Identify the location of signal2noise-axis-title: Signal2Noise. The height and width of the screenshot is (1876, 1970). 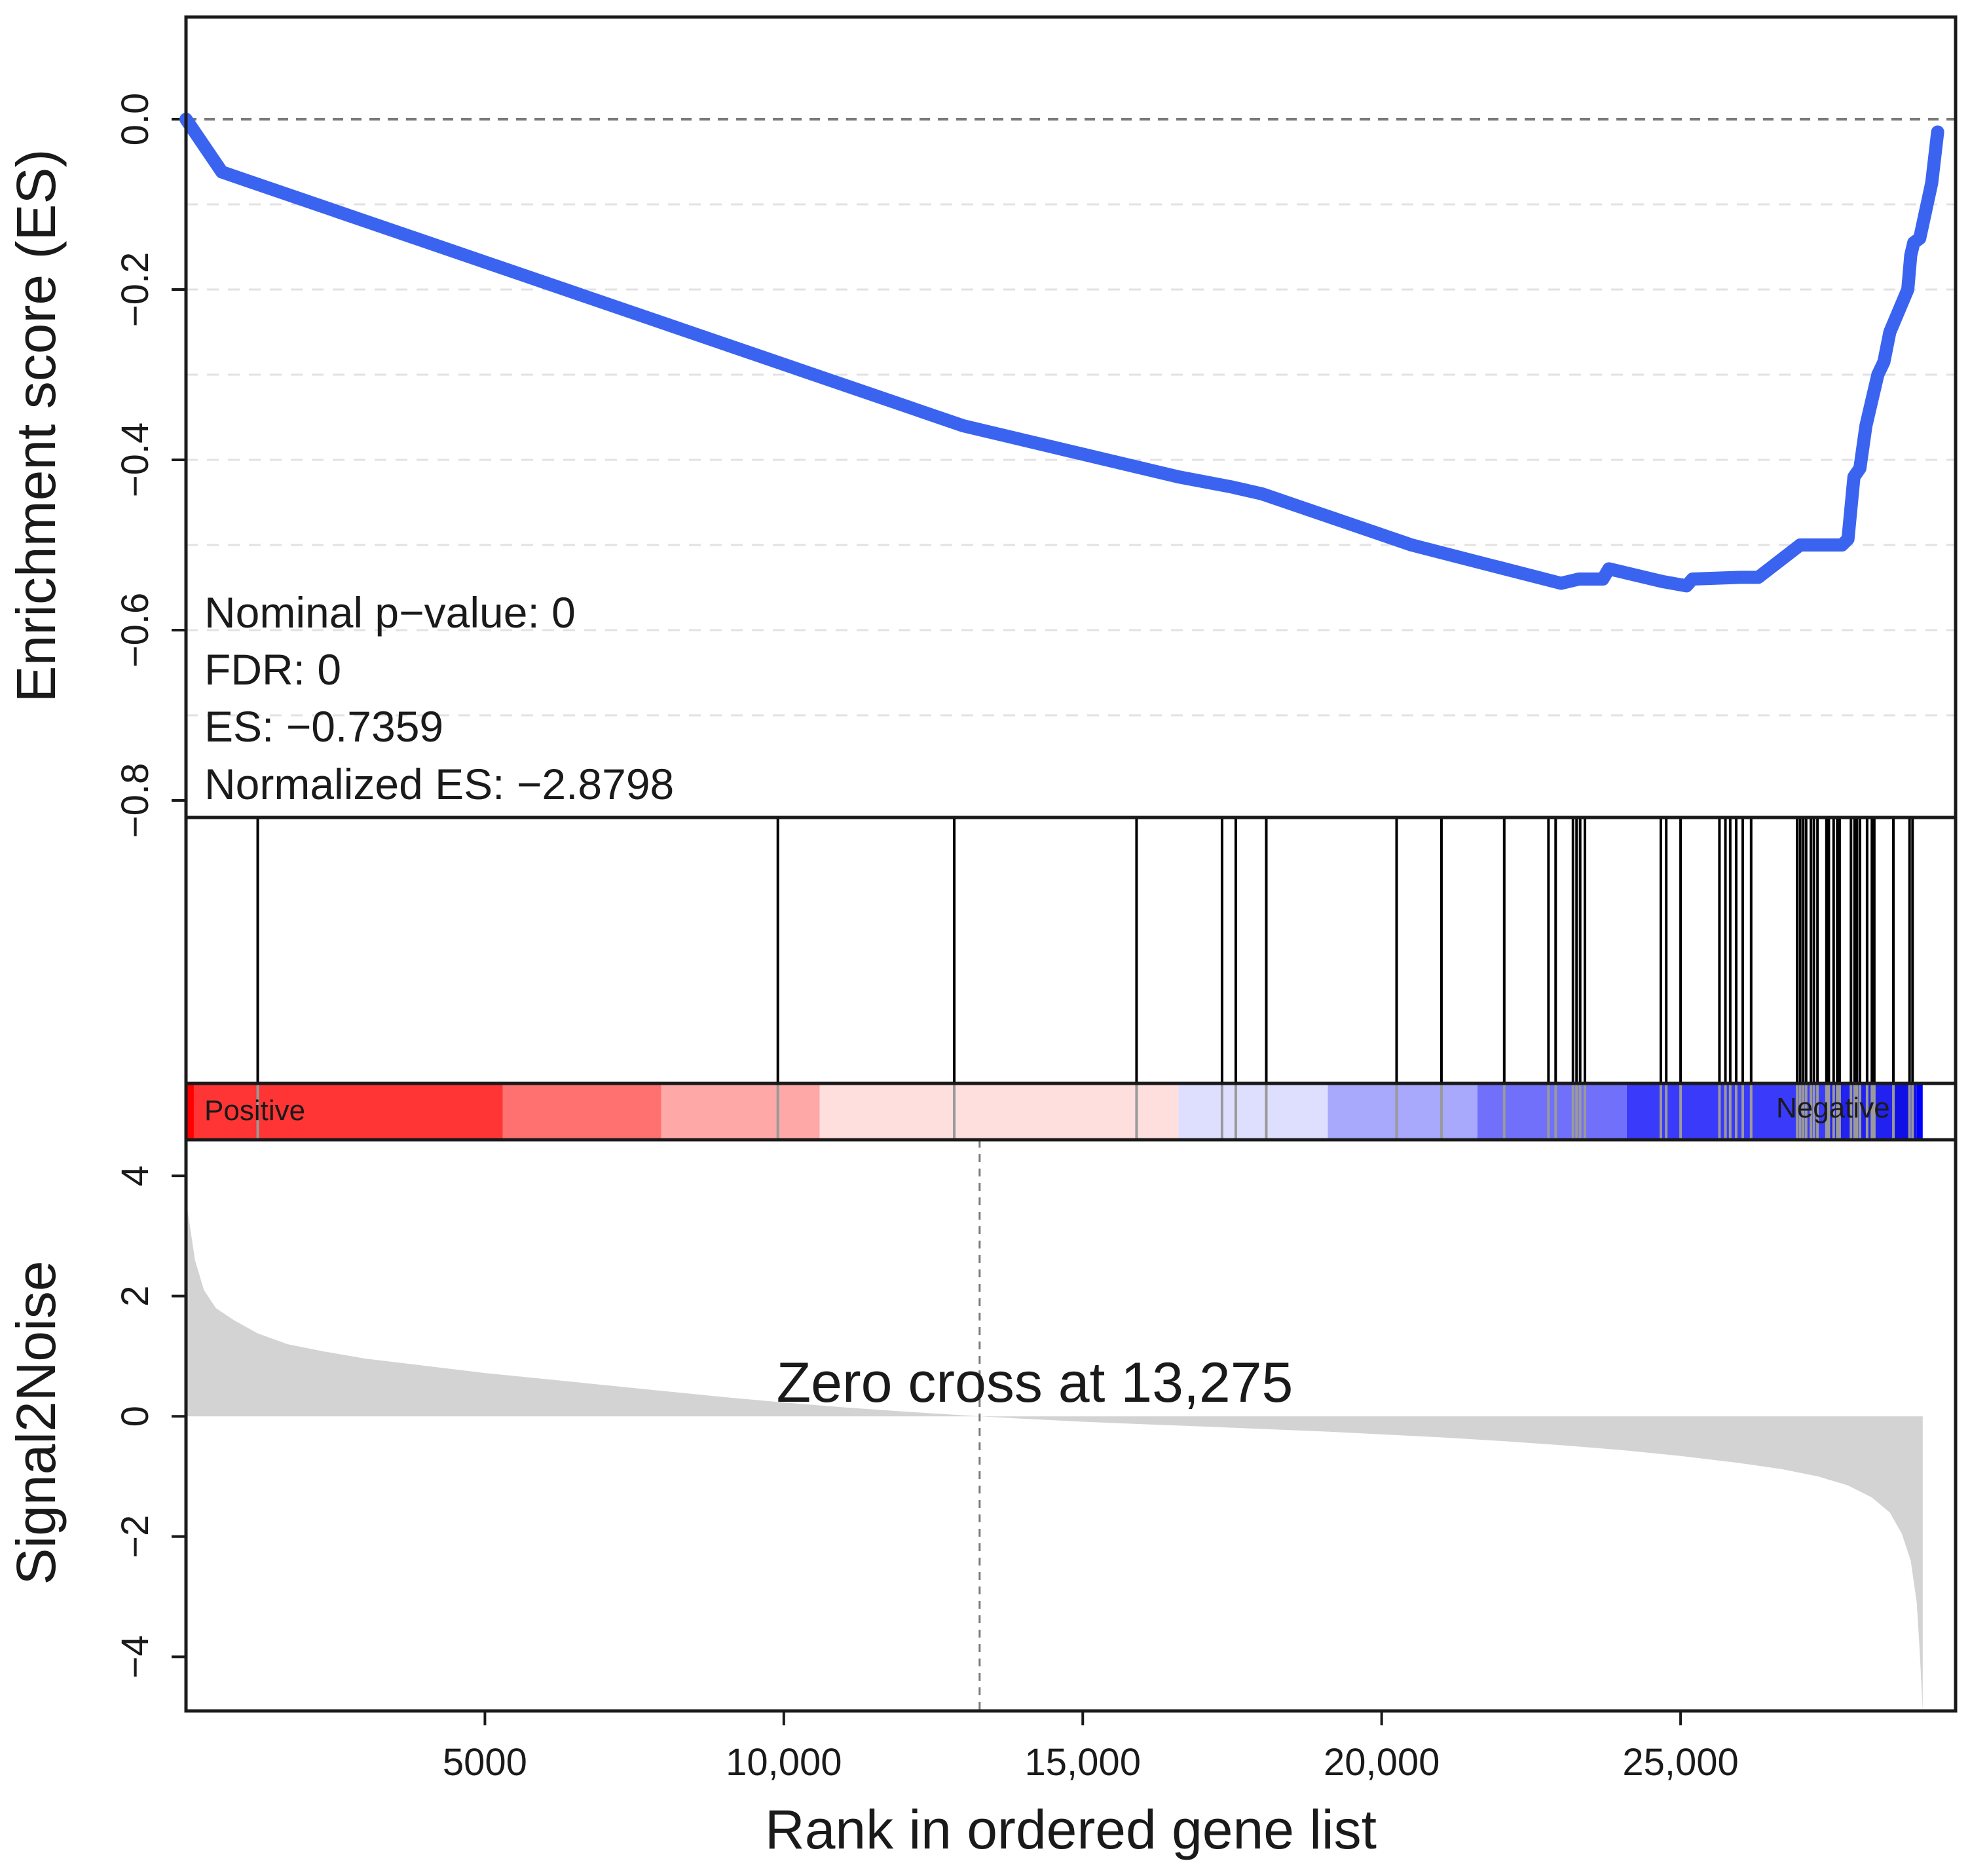
(36, 1423).